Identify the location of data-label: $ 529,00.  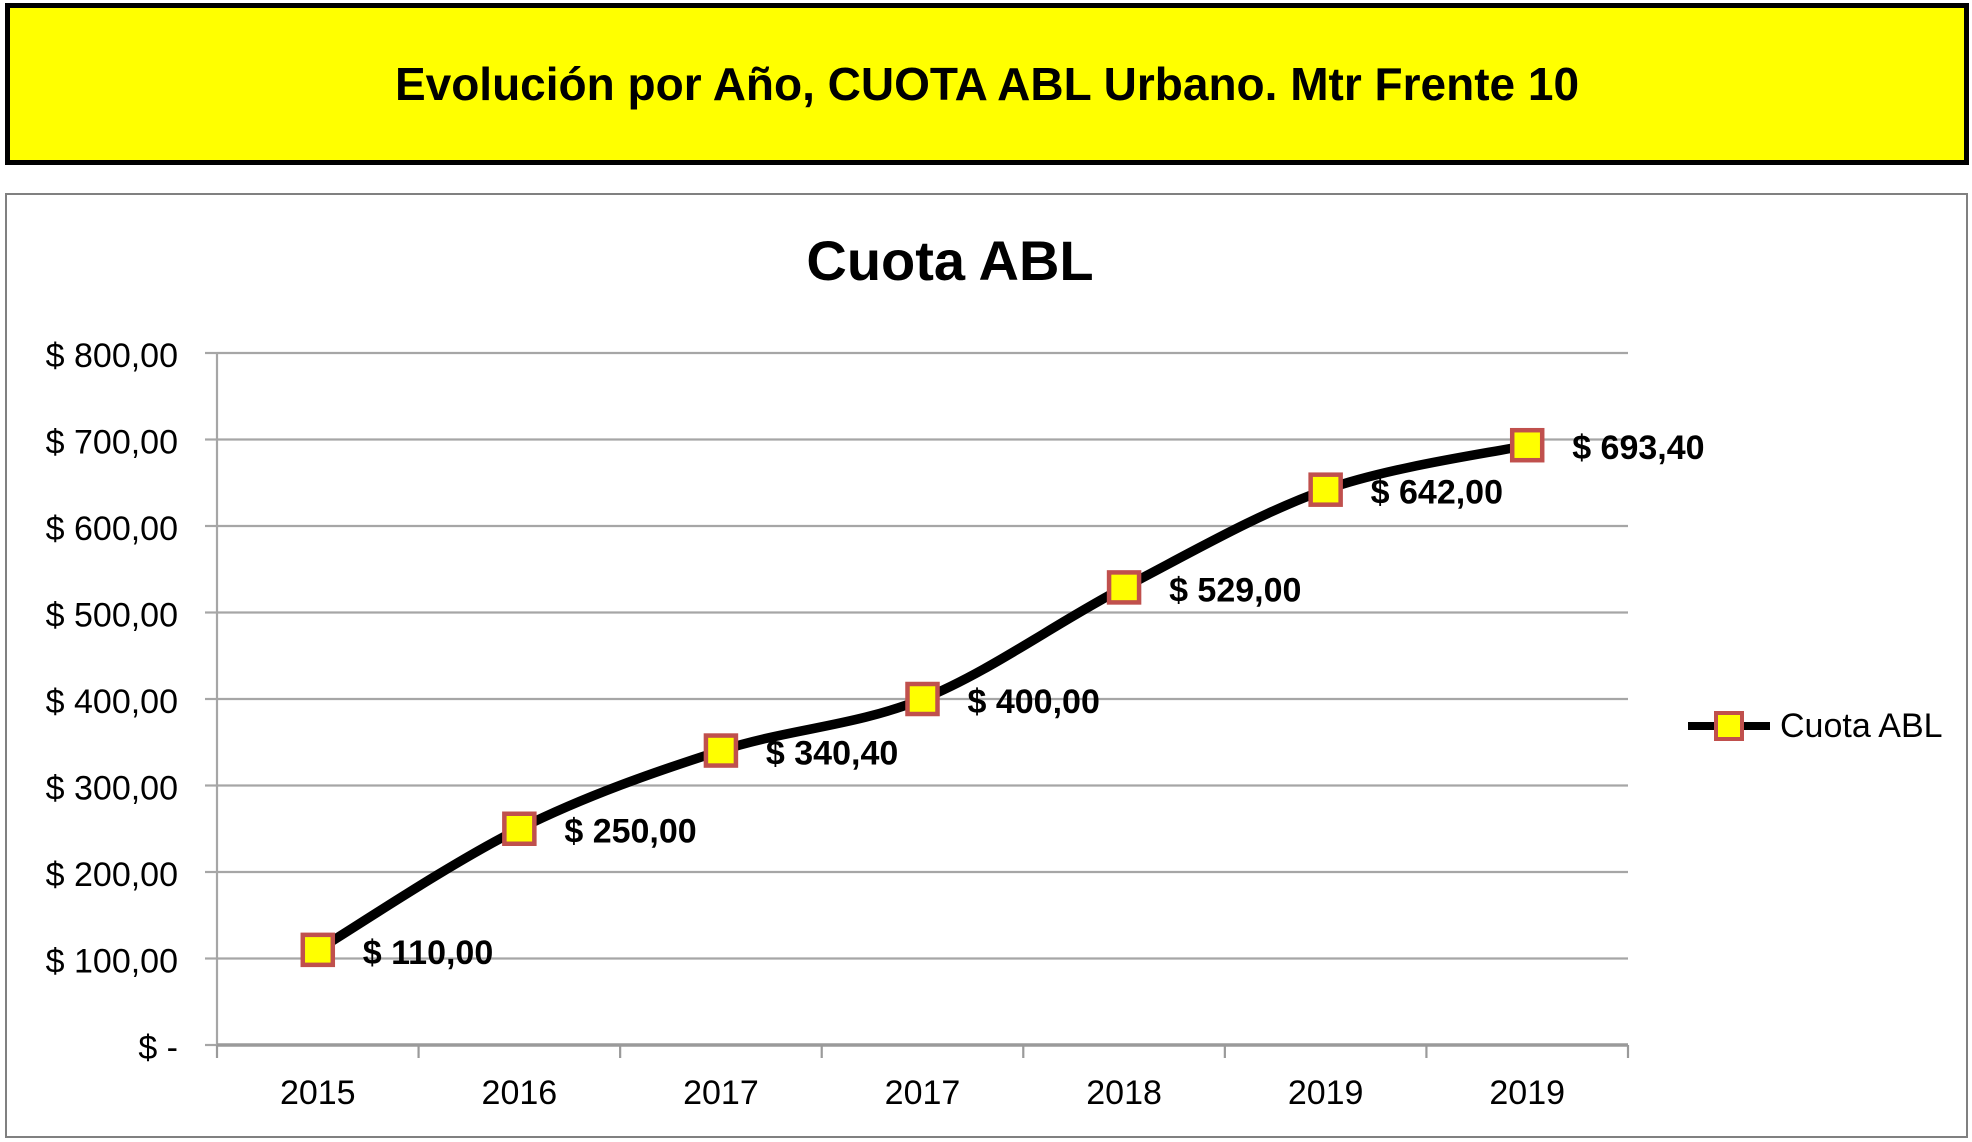
(1235, 590).